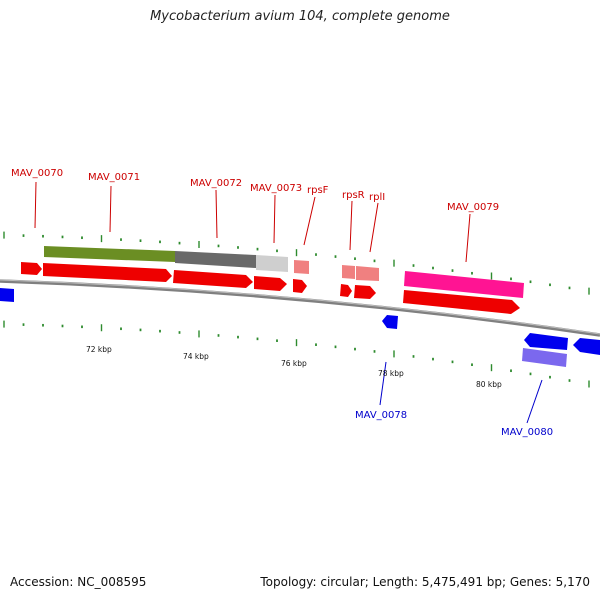  I want to click on gene-label: rplI, so click(377, 197).